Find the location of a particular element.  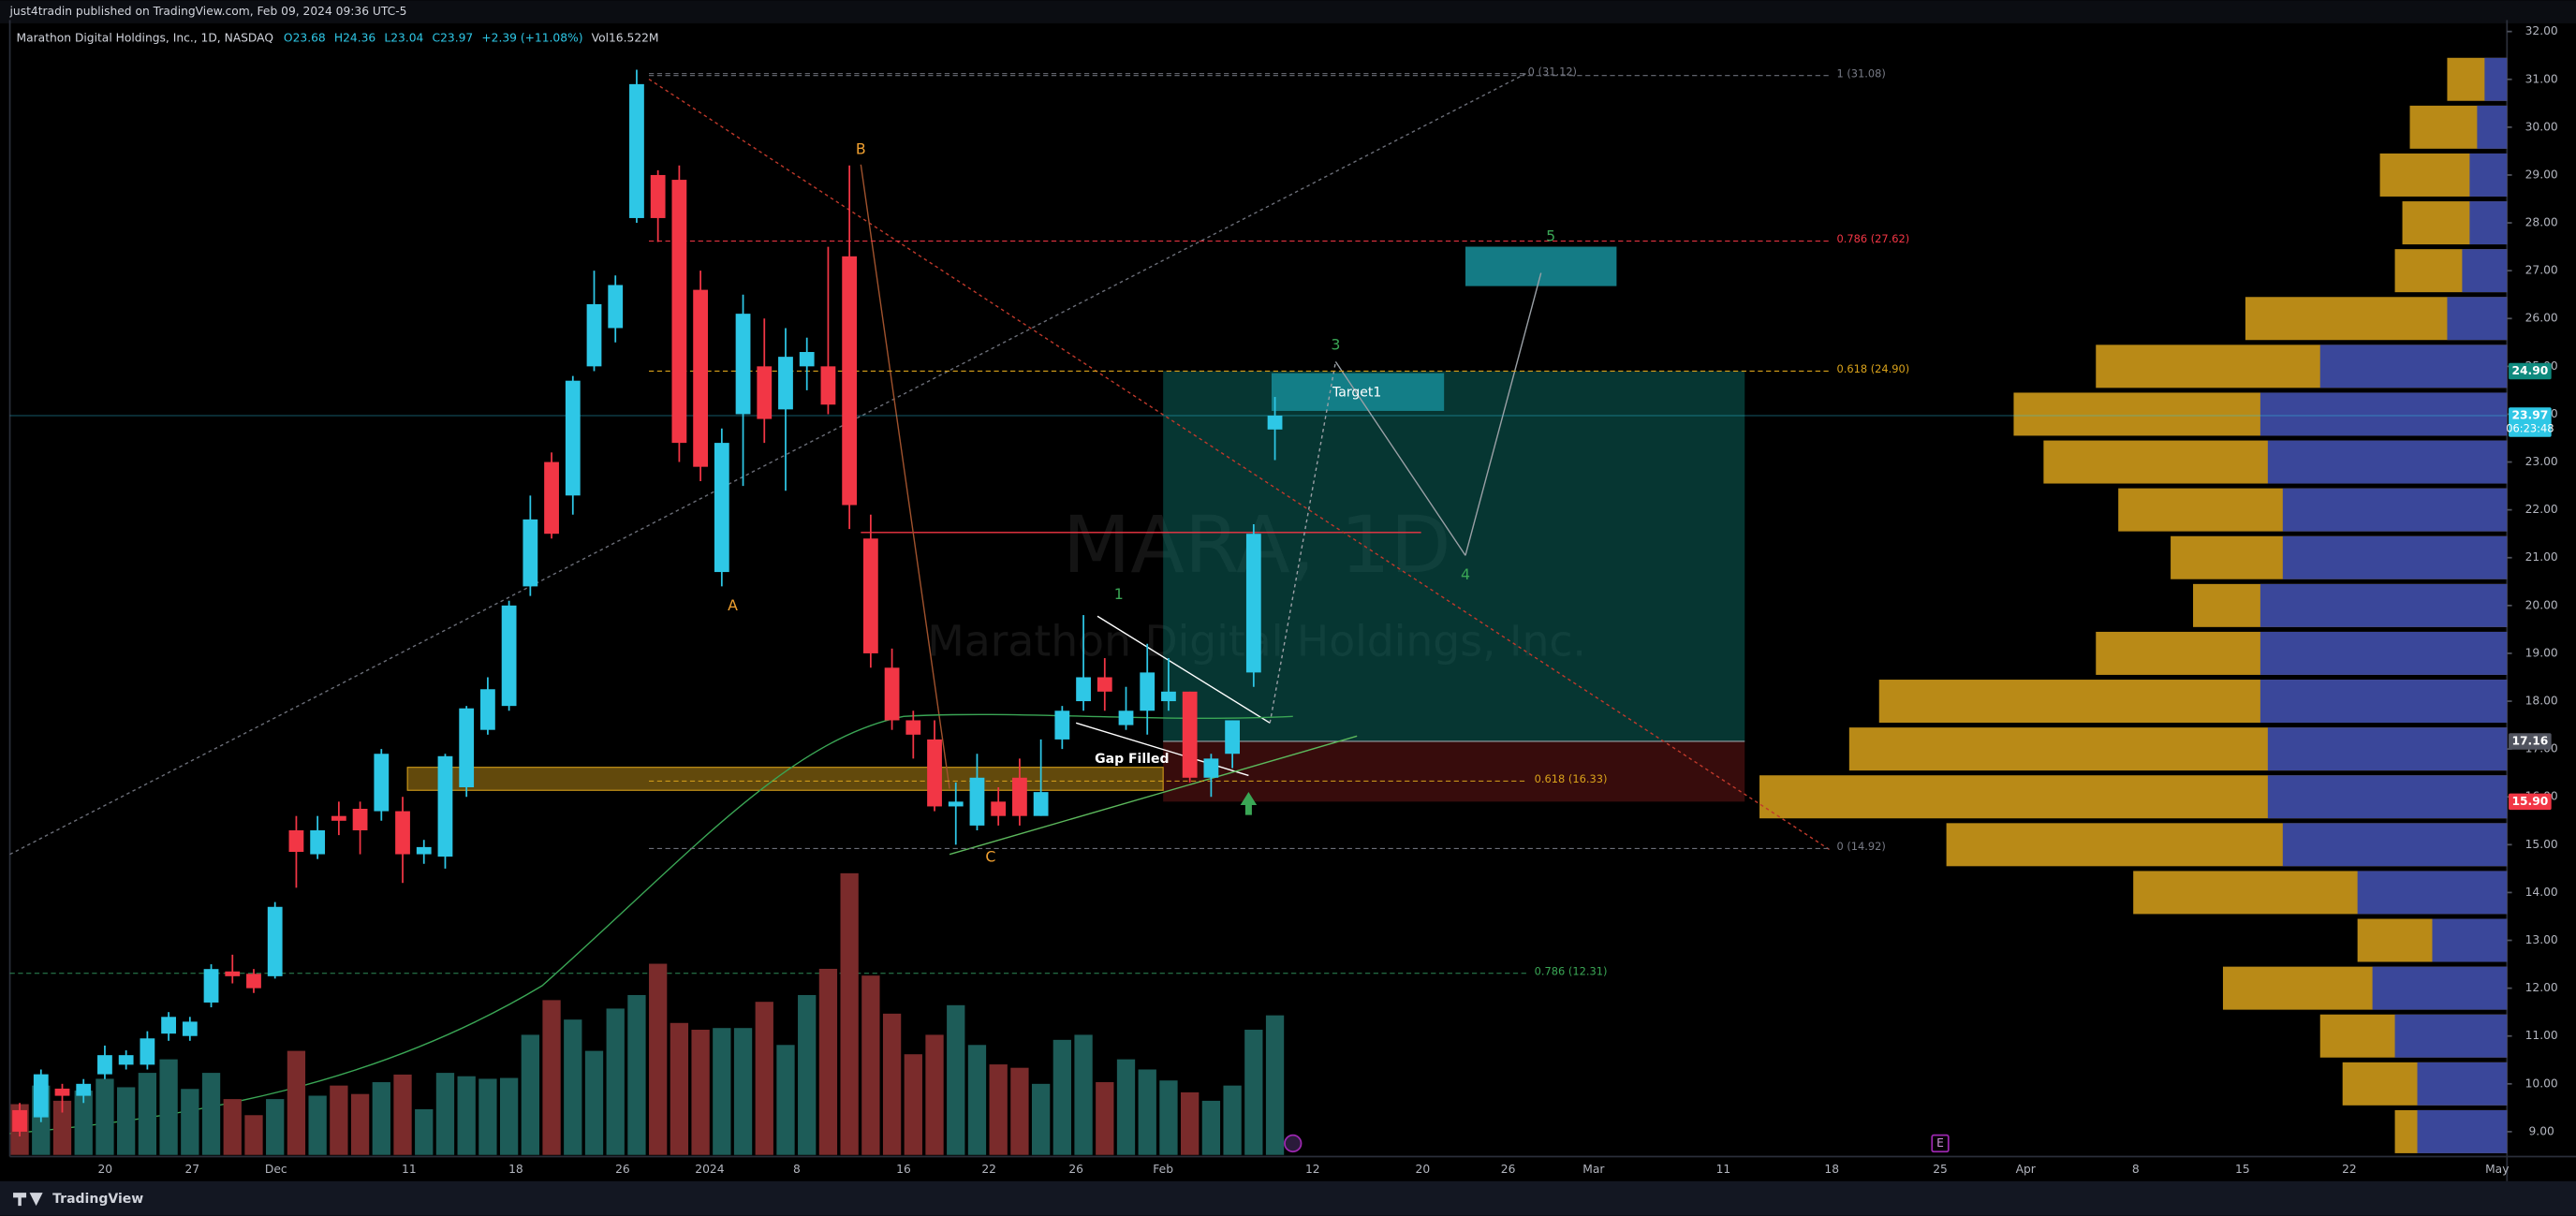

lightning-marker is located at coordinates (1293, 1143).